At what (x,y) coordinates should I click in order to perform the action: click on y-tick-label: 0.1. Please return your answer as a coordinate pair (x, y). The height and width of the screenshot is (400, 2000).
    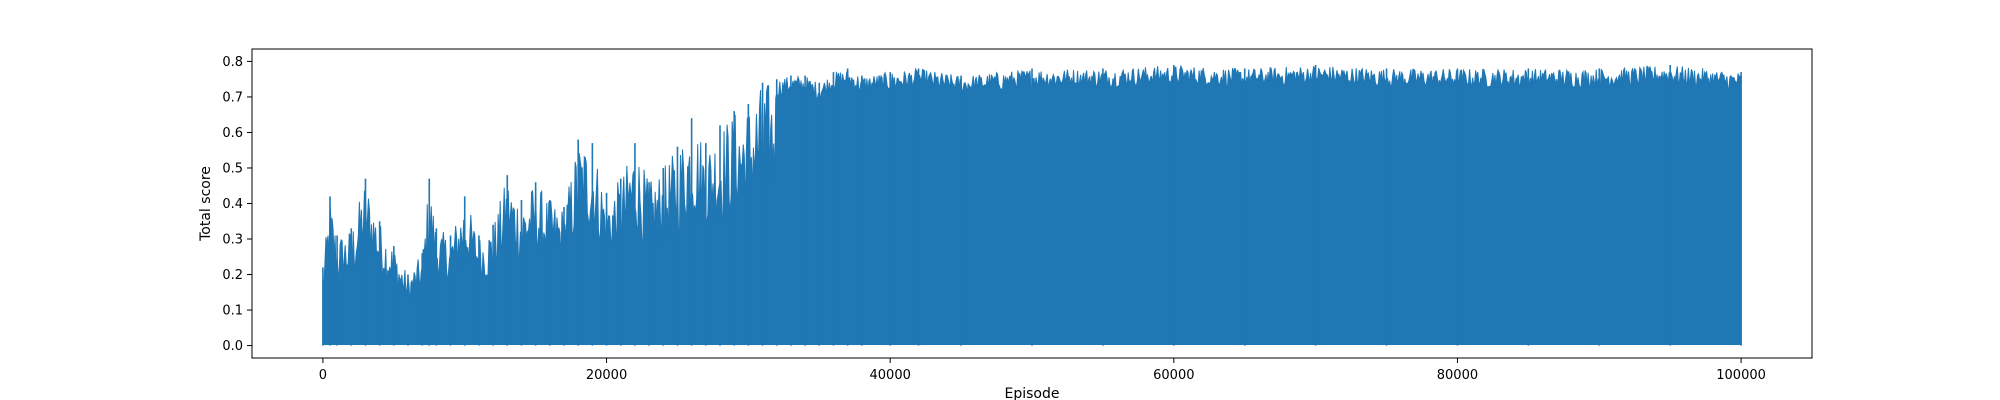
    Looking at the image, I should click on (232, 311).